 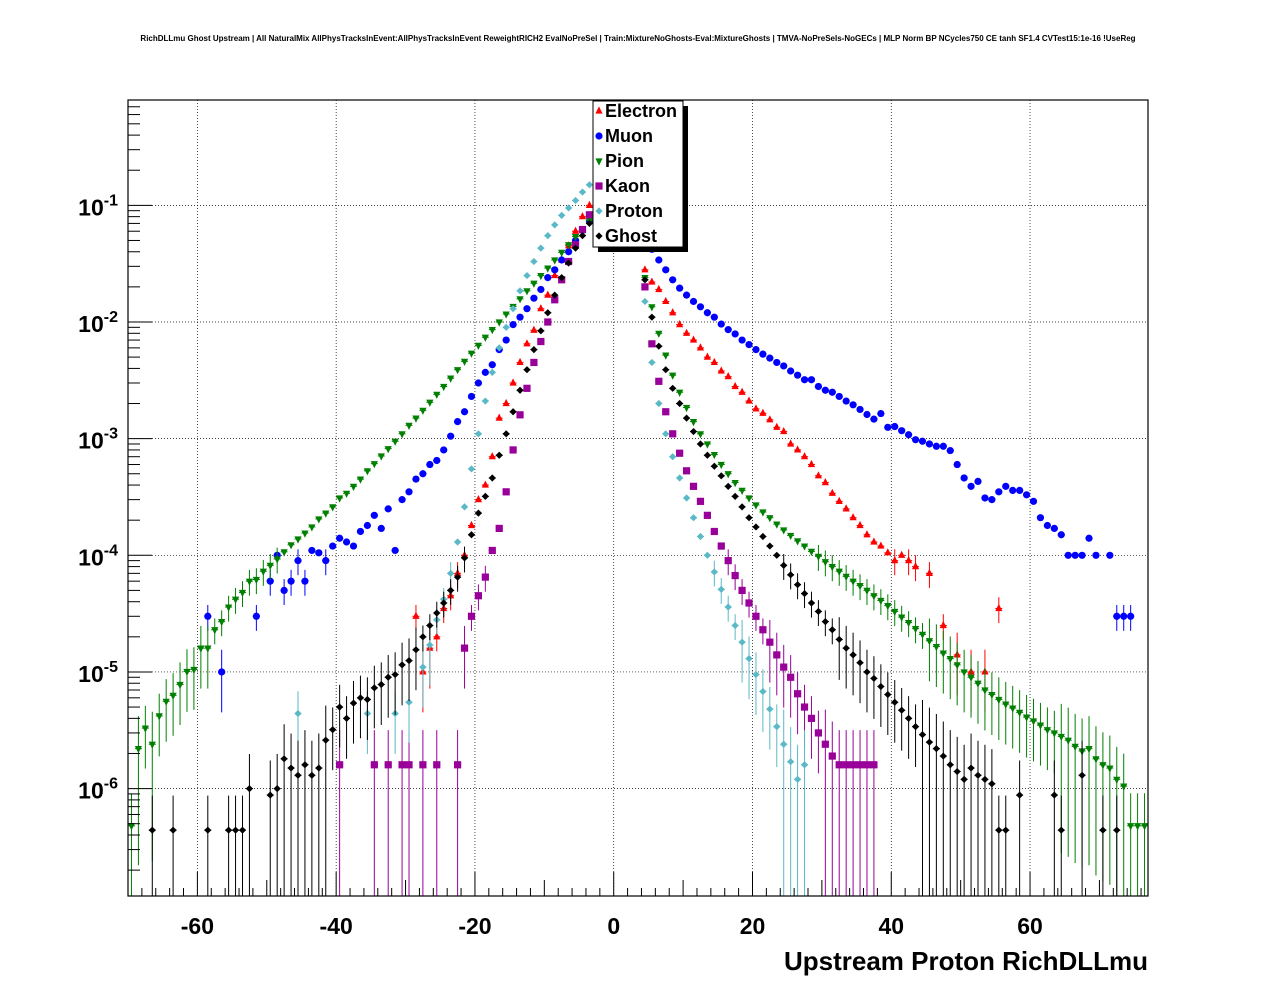 What do you see at coordinates (624, 161) in the screenshot?
I see `legend-label-pion: Pion` at bounding box center [624, 161].